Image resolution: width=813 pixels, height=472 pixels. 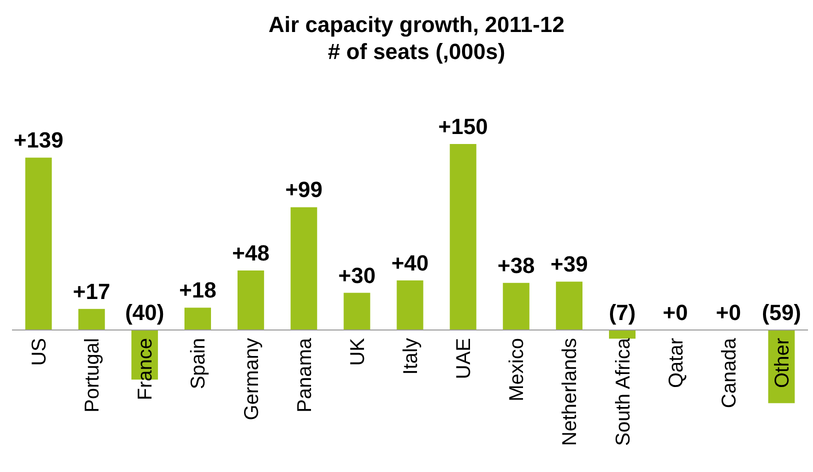 I want to click on data-label: (40), so click(x=144, y=312).